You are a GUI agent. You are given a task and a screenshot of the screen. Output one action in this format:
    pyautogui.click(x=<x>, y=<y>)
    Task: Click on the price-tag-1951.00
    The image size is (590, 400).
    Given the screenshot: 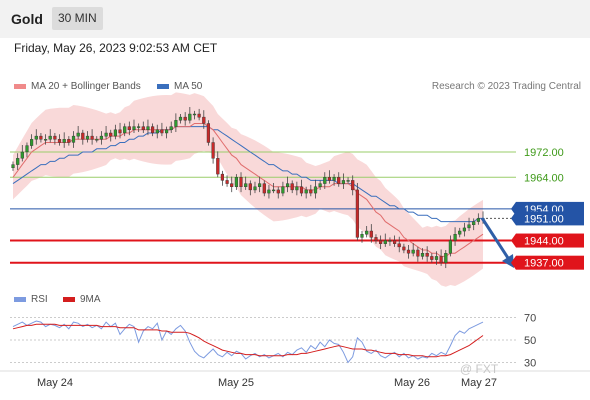 What is the action you would take?
    pyautogui.click(x=550, y=218)
    